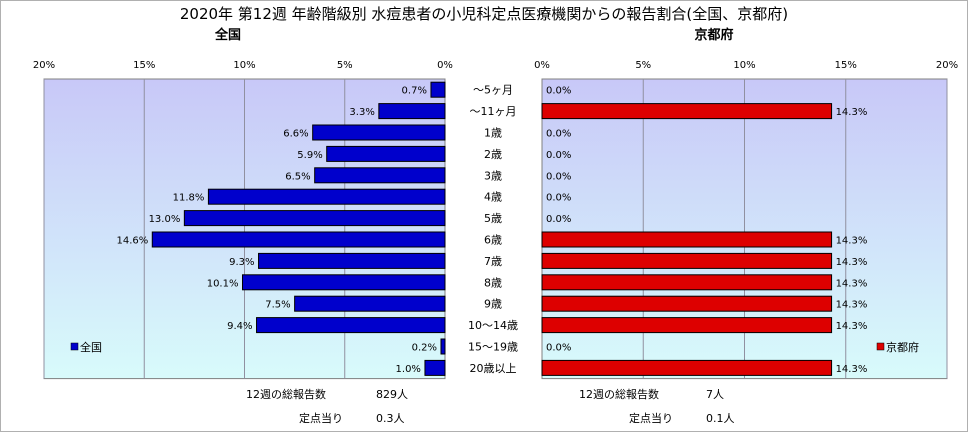 The image size is (968, 435). Describe the element at coordinates (902, 347) in the screenshot. I see `right-legend-label: 京都府` at that location.